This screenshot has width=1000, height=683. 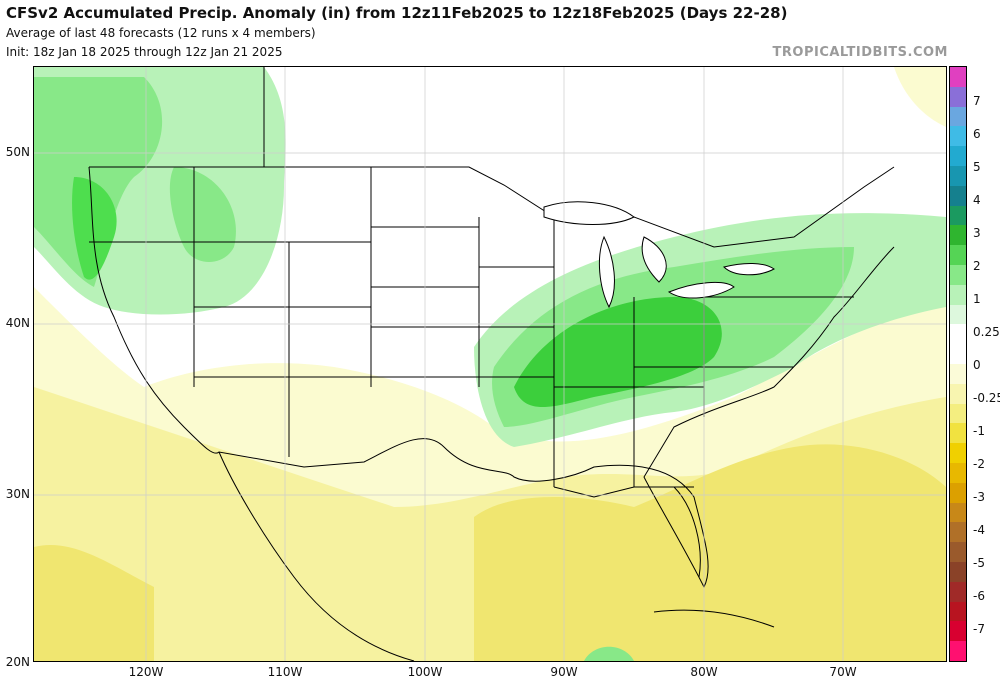 What do you see at coordinates (202, 214) in the screenshot?
I see `wet-region-idaho` at bounding box center [202, 214].